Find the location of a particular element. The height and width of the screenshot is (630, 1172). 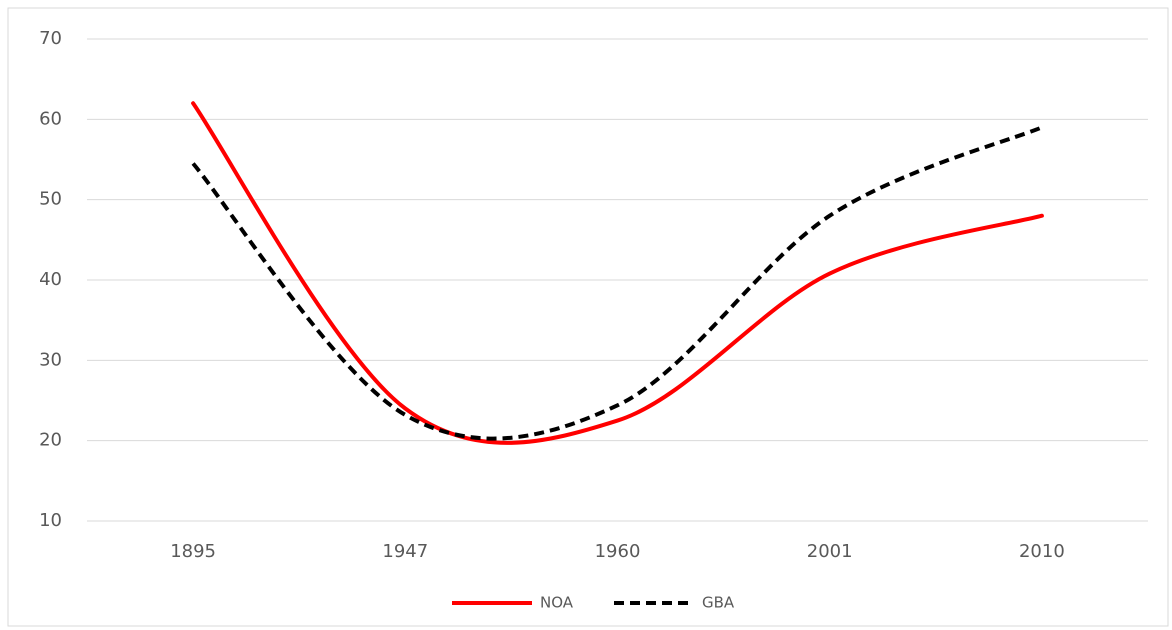

y-tick-label: 60 is located at coordinates (50, 118).